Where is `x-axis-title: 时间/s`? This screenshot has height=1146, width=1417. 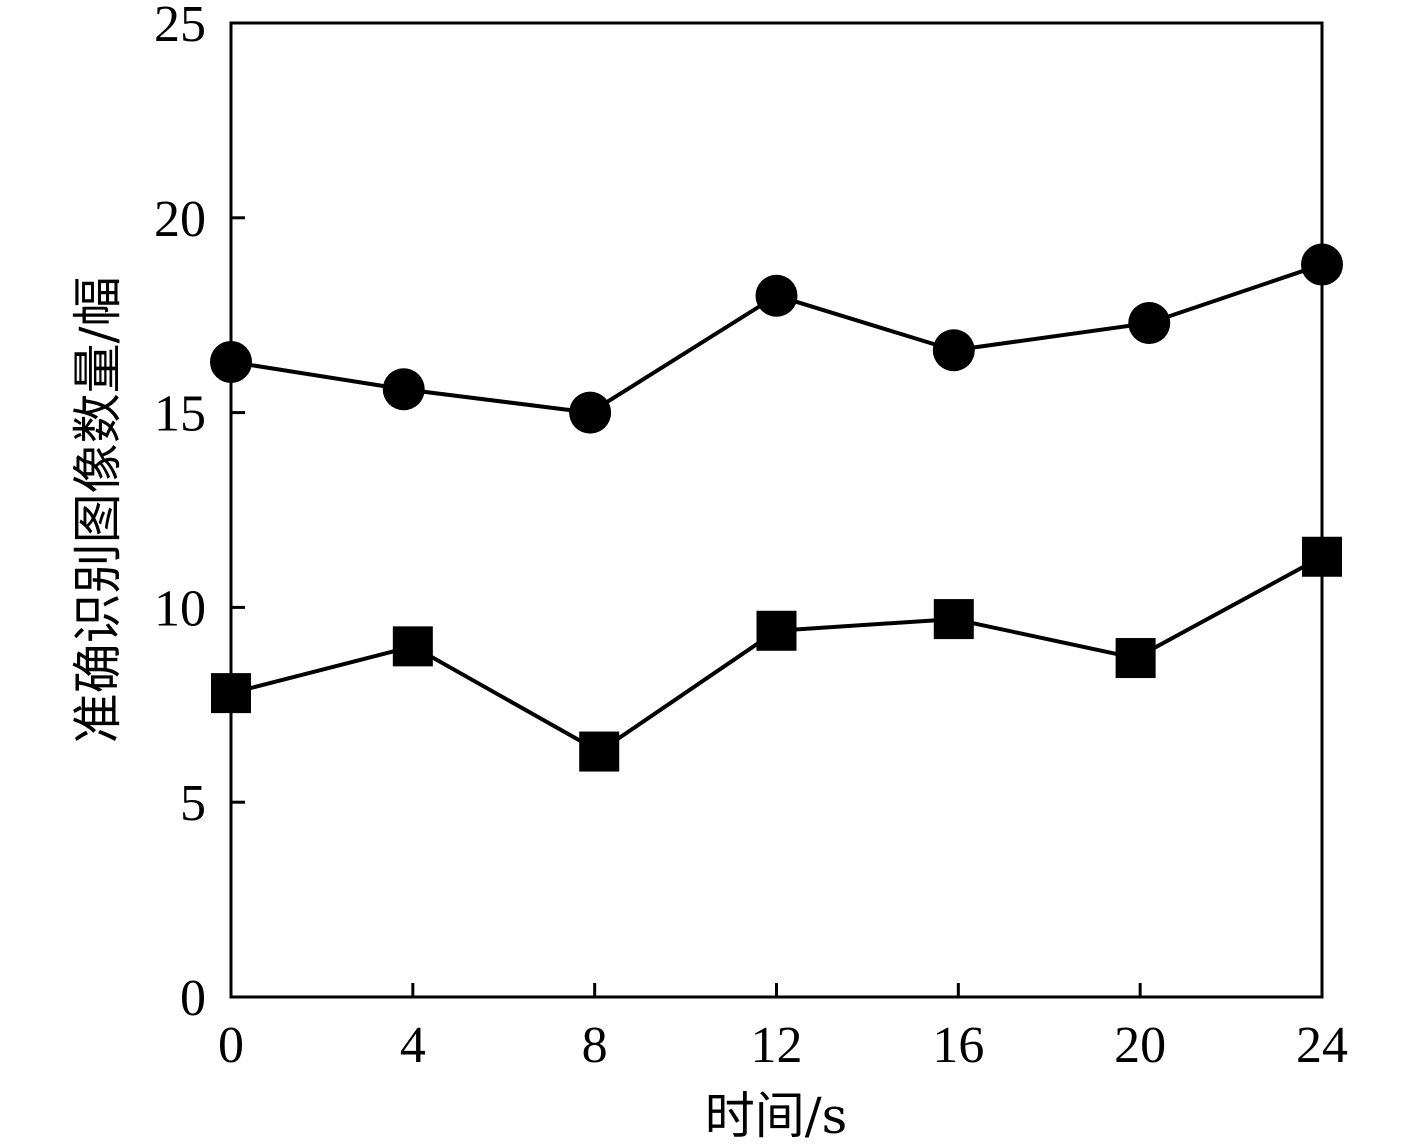
x-axis-title: 时间/s is located at coordinates (776, 1116).